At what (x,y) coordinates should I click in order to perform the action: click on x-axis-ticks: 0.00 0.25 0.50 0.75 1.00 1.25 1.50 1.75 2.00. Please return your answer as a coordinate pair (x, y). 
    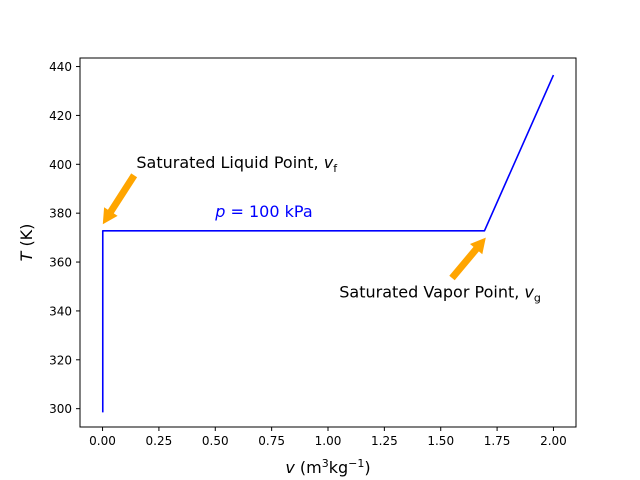
    Looking at the image, I should click on (328, 437).